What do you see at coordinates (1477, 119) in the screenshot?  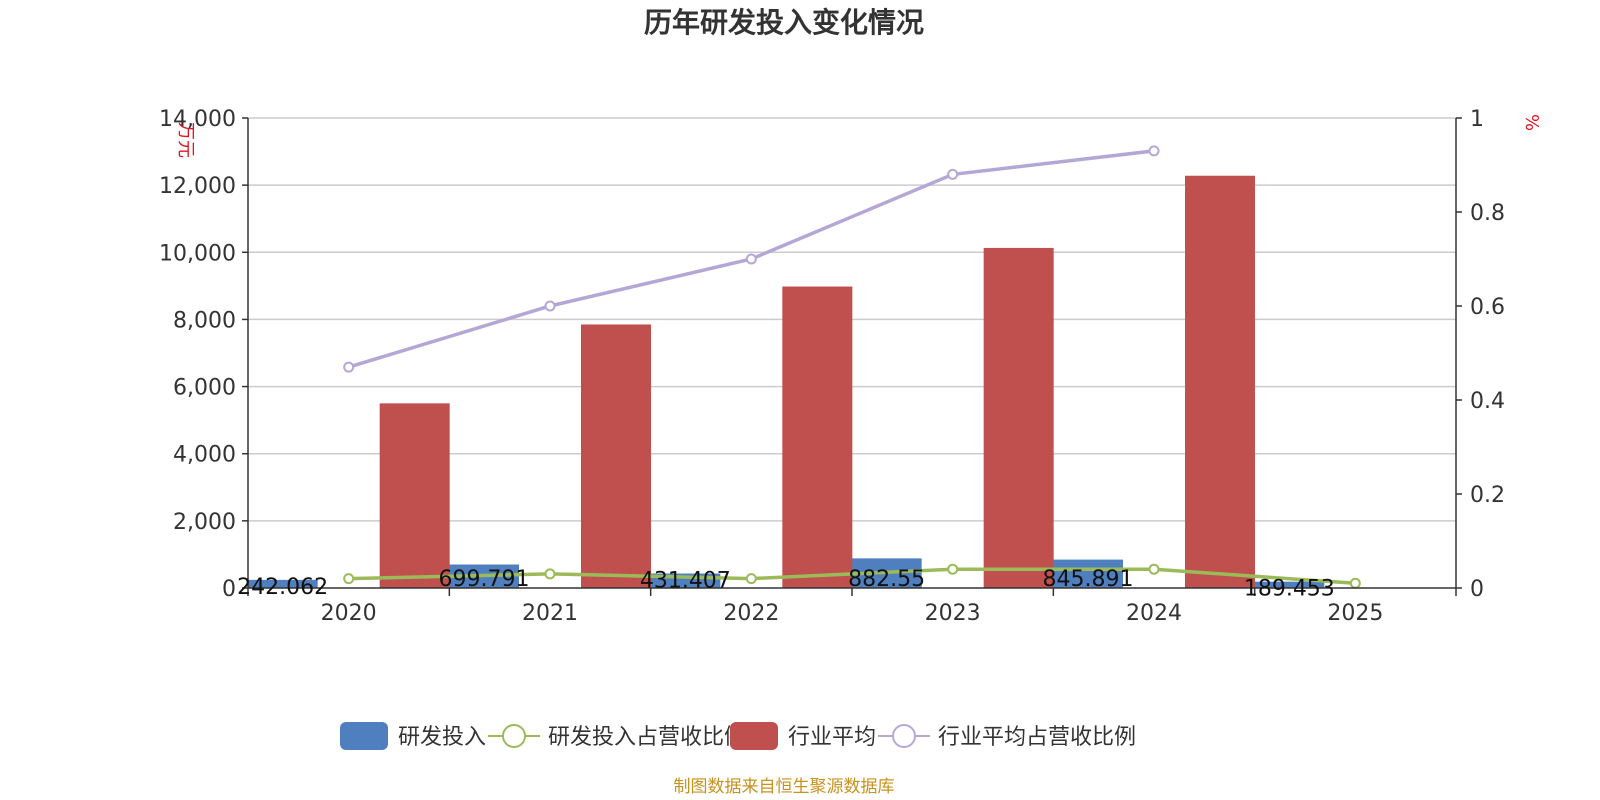 I see `right-tick-label: 1` at bounding box center [1477, 119].